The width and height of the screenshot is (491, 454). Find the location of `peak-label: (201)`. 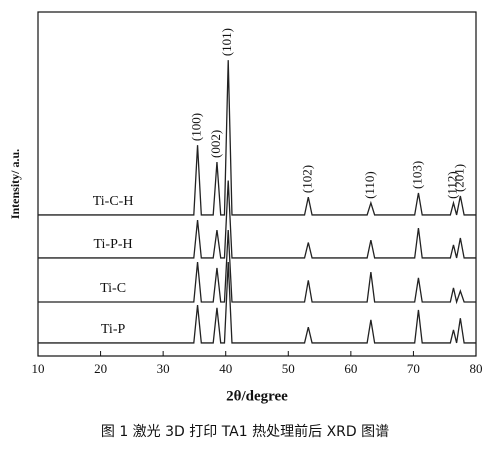

peak-label: (201) is located at coordinates (458, 178).